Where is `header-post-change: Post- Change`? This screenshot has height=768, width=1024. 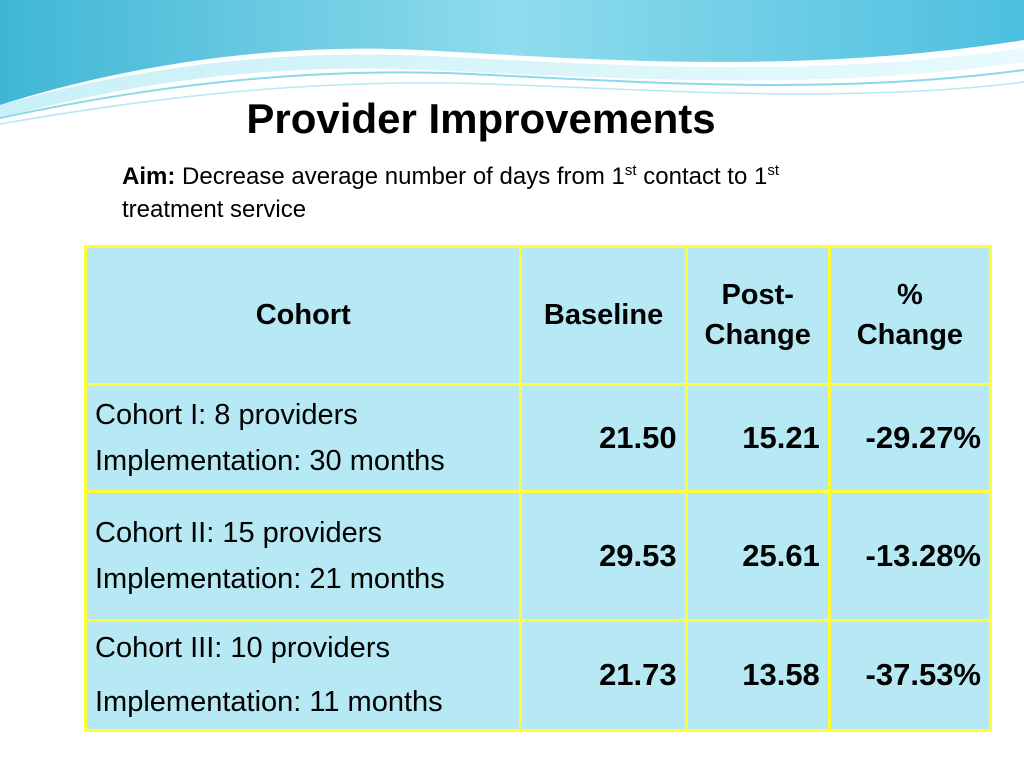
header-post-change: Post- Change is located at coordinates (757, 315).